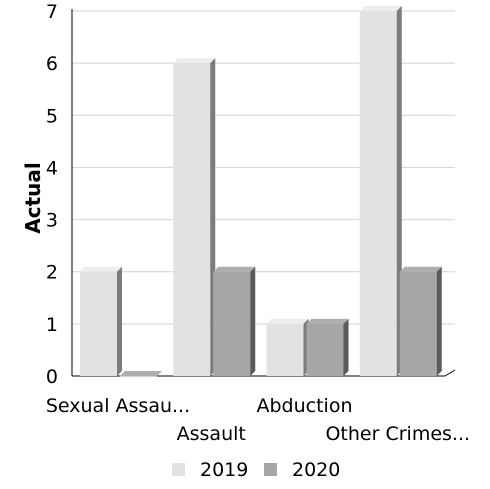  Describe the element at coordinates (304, 406) in the screenshot. I see `x-tick-label: Abduction` at that location.